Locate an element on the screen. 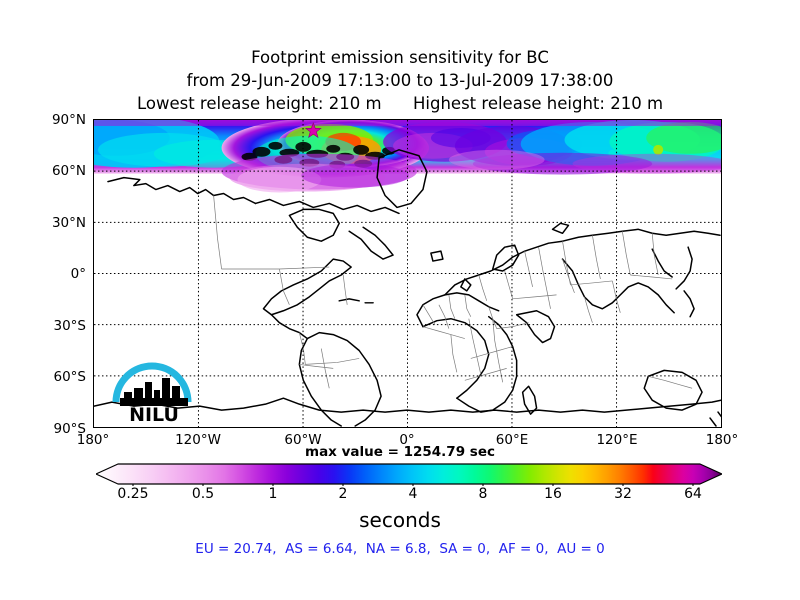 The width and height of the screenshot is (800, 600). colorbar-tick-6: 16 is located at coordinates (553, 494).